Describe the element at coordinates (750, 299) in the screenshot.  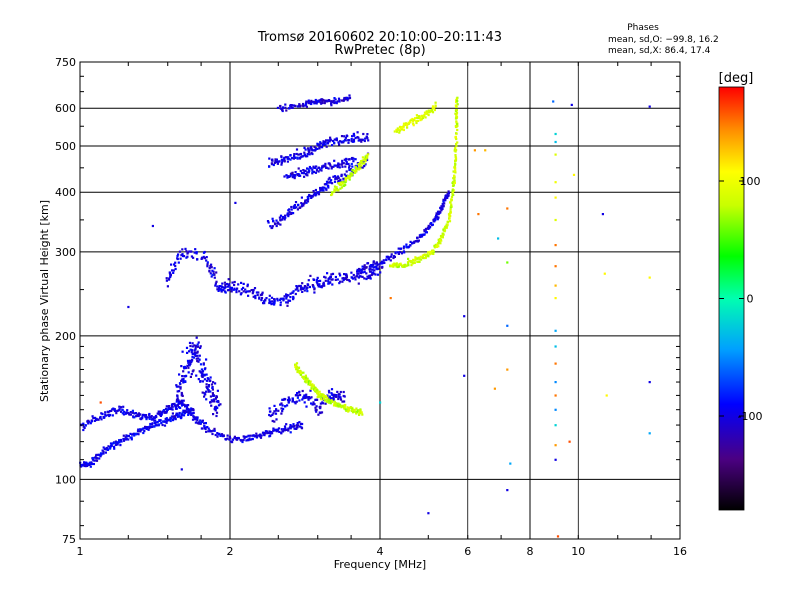
I see `colorbar-tick-label: 0` at that location.